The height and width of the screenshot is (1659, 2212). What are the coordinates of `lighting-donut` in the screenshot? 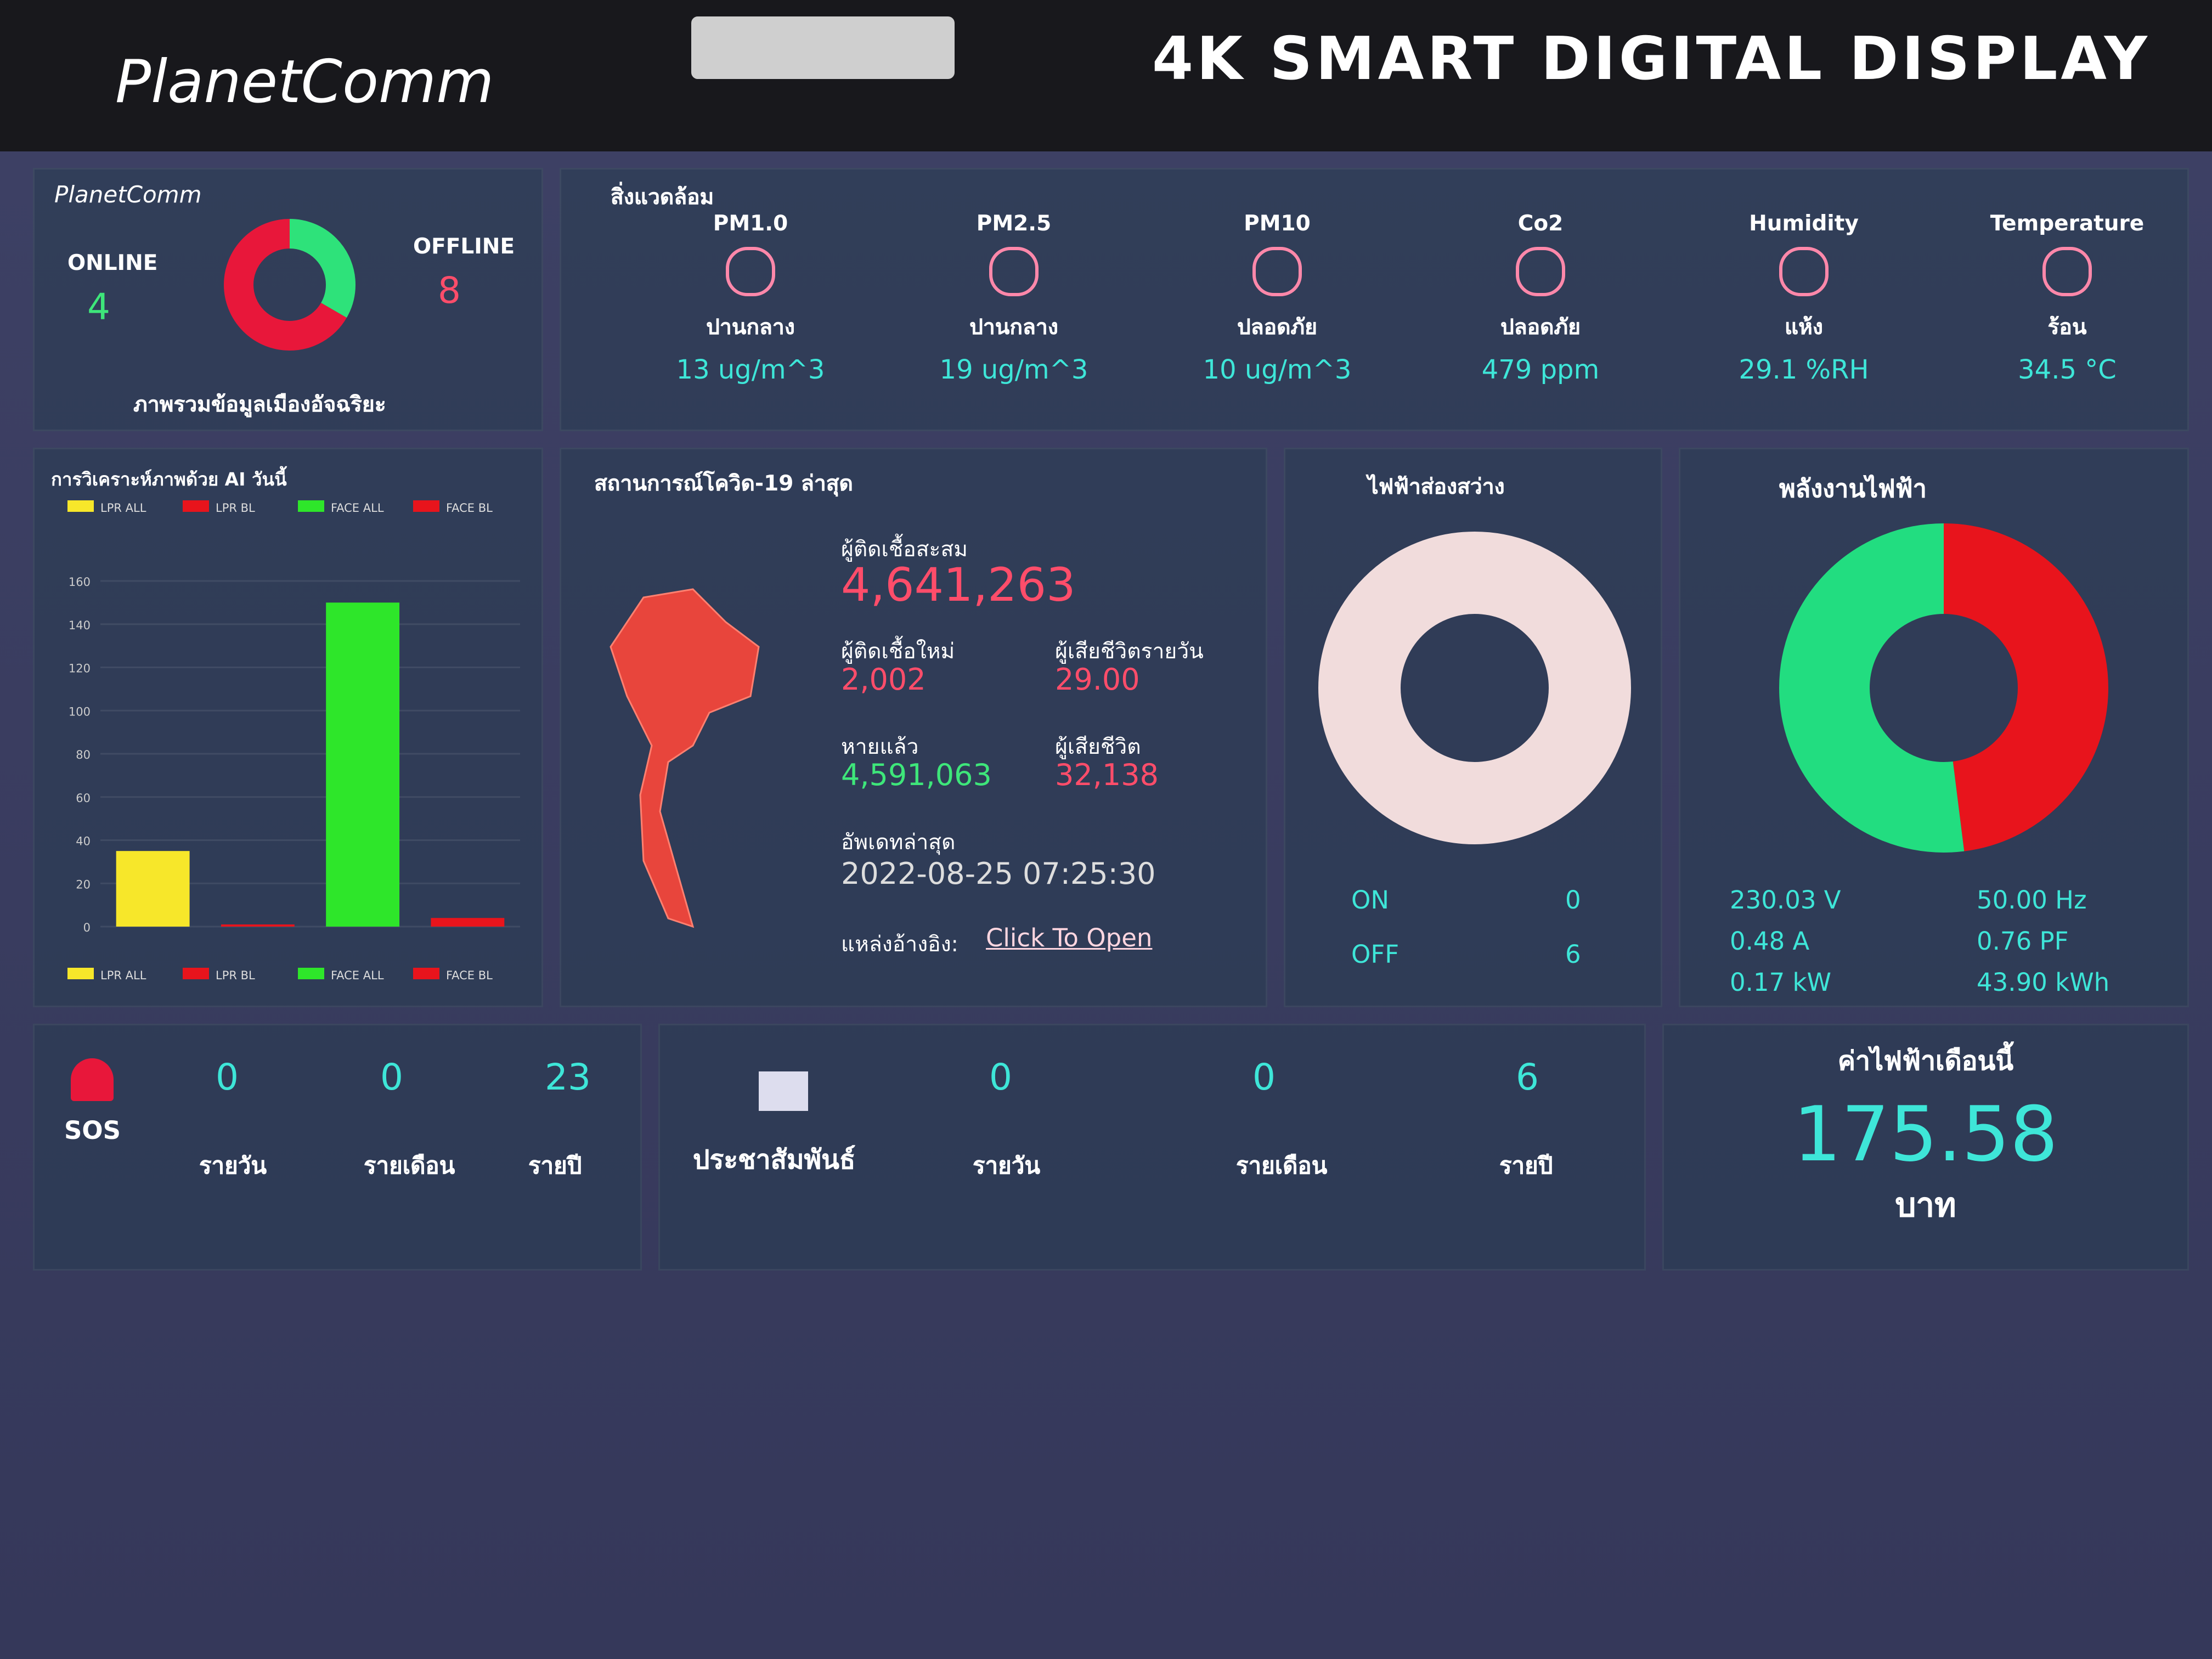 It's located at (1475, 688).